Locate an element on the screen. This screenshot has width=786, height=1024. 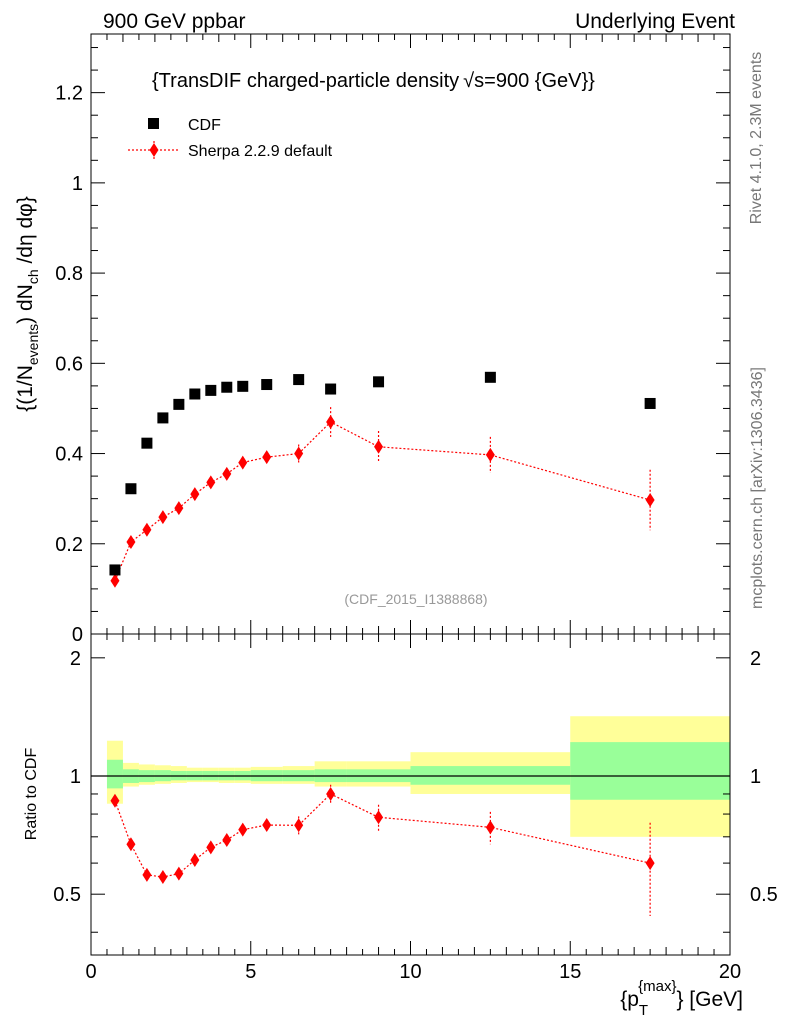
main-ylabel-e: /dη dφ} is located at coordinates (25, 232).